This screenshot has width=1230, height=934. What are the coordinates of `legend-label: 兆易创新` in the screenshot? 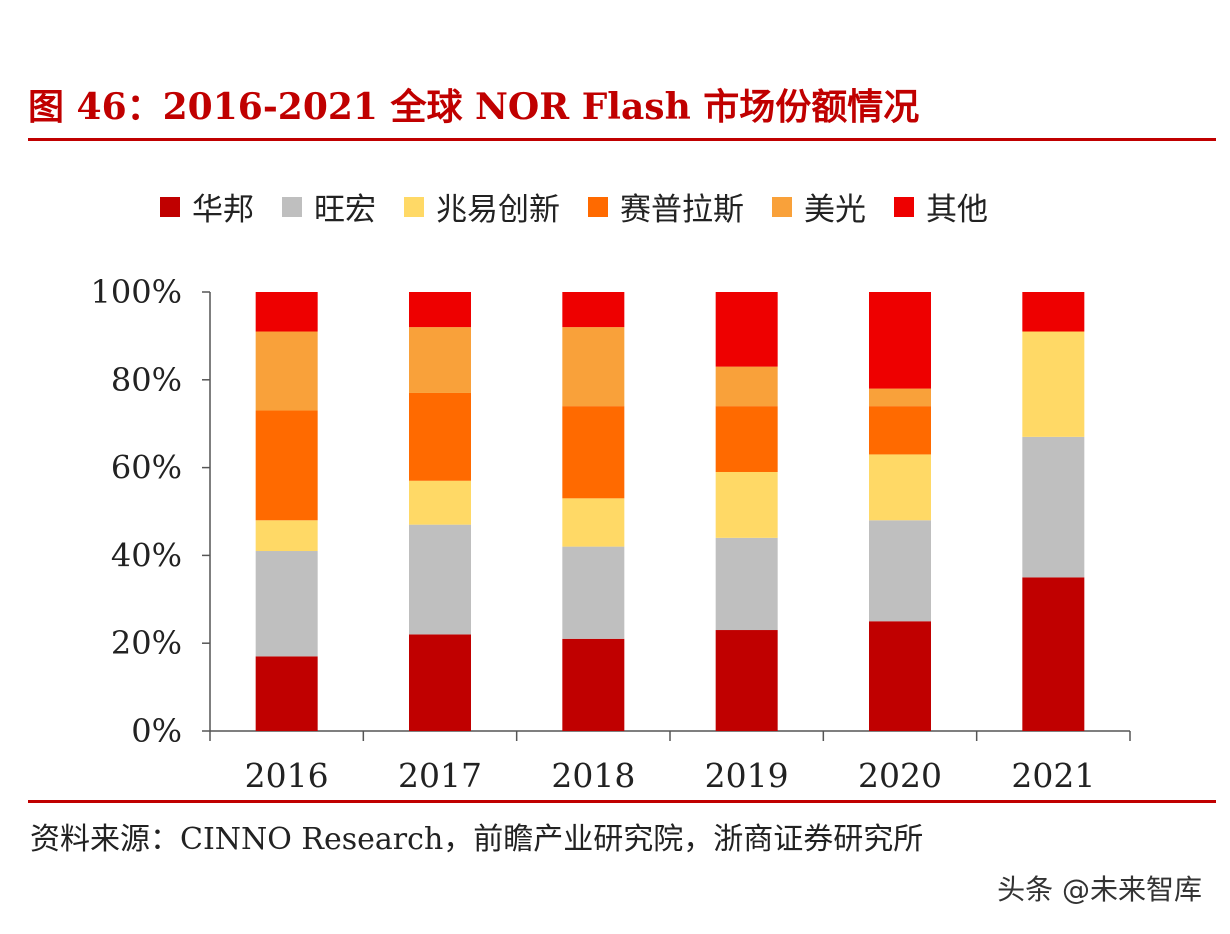 It's located at (498, 210).